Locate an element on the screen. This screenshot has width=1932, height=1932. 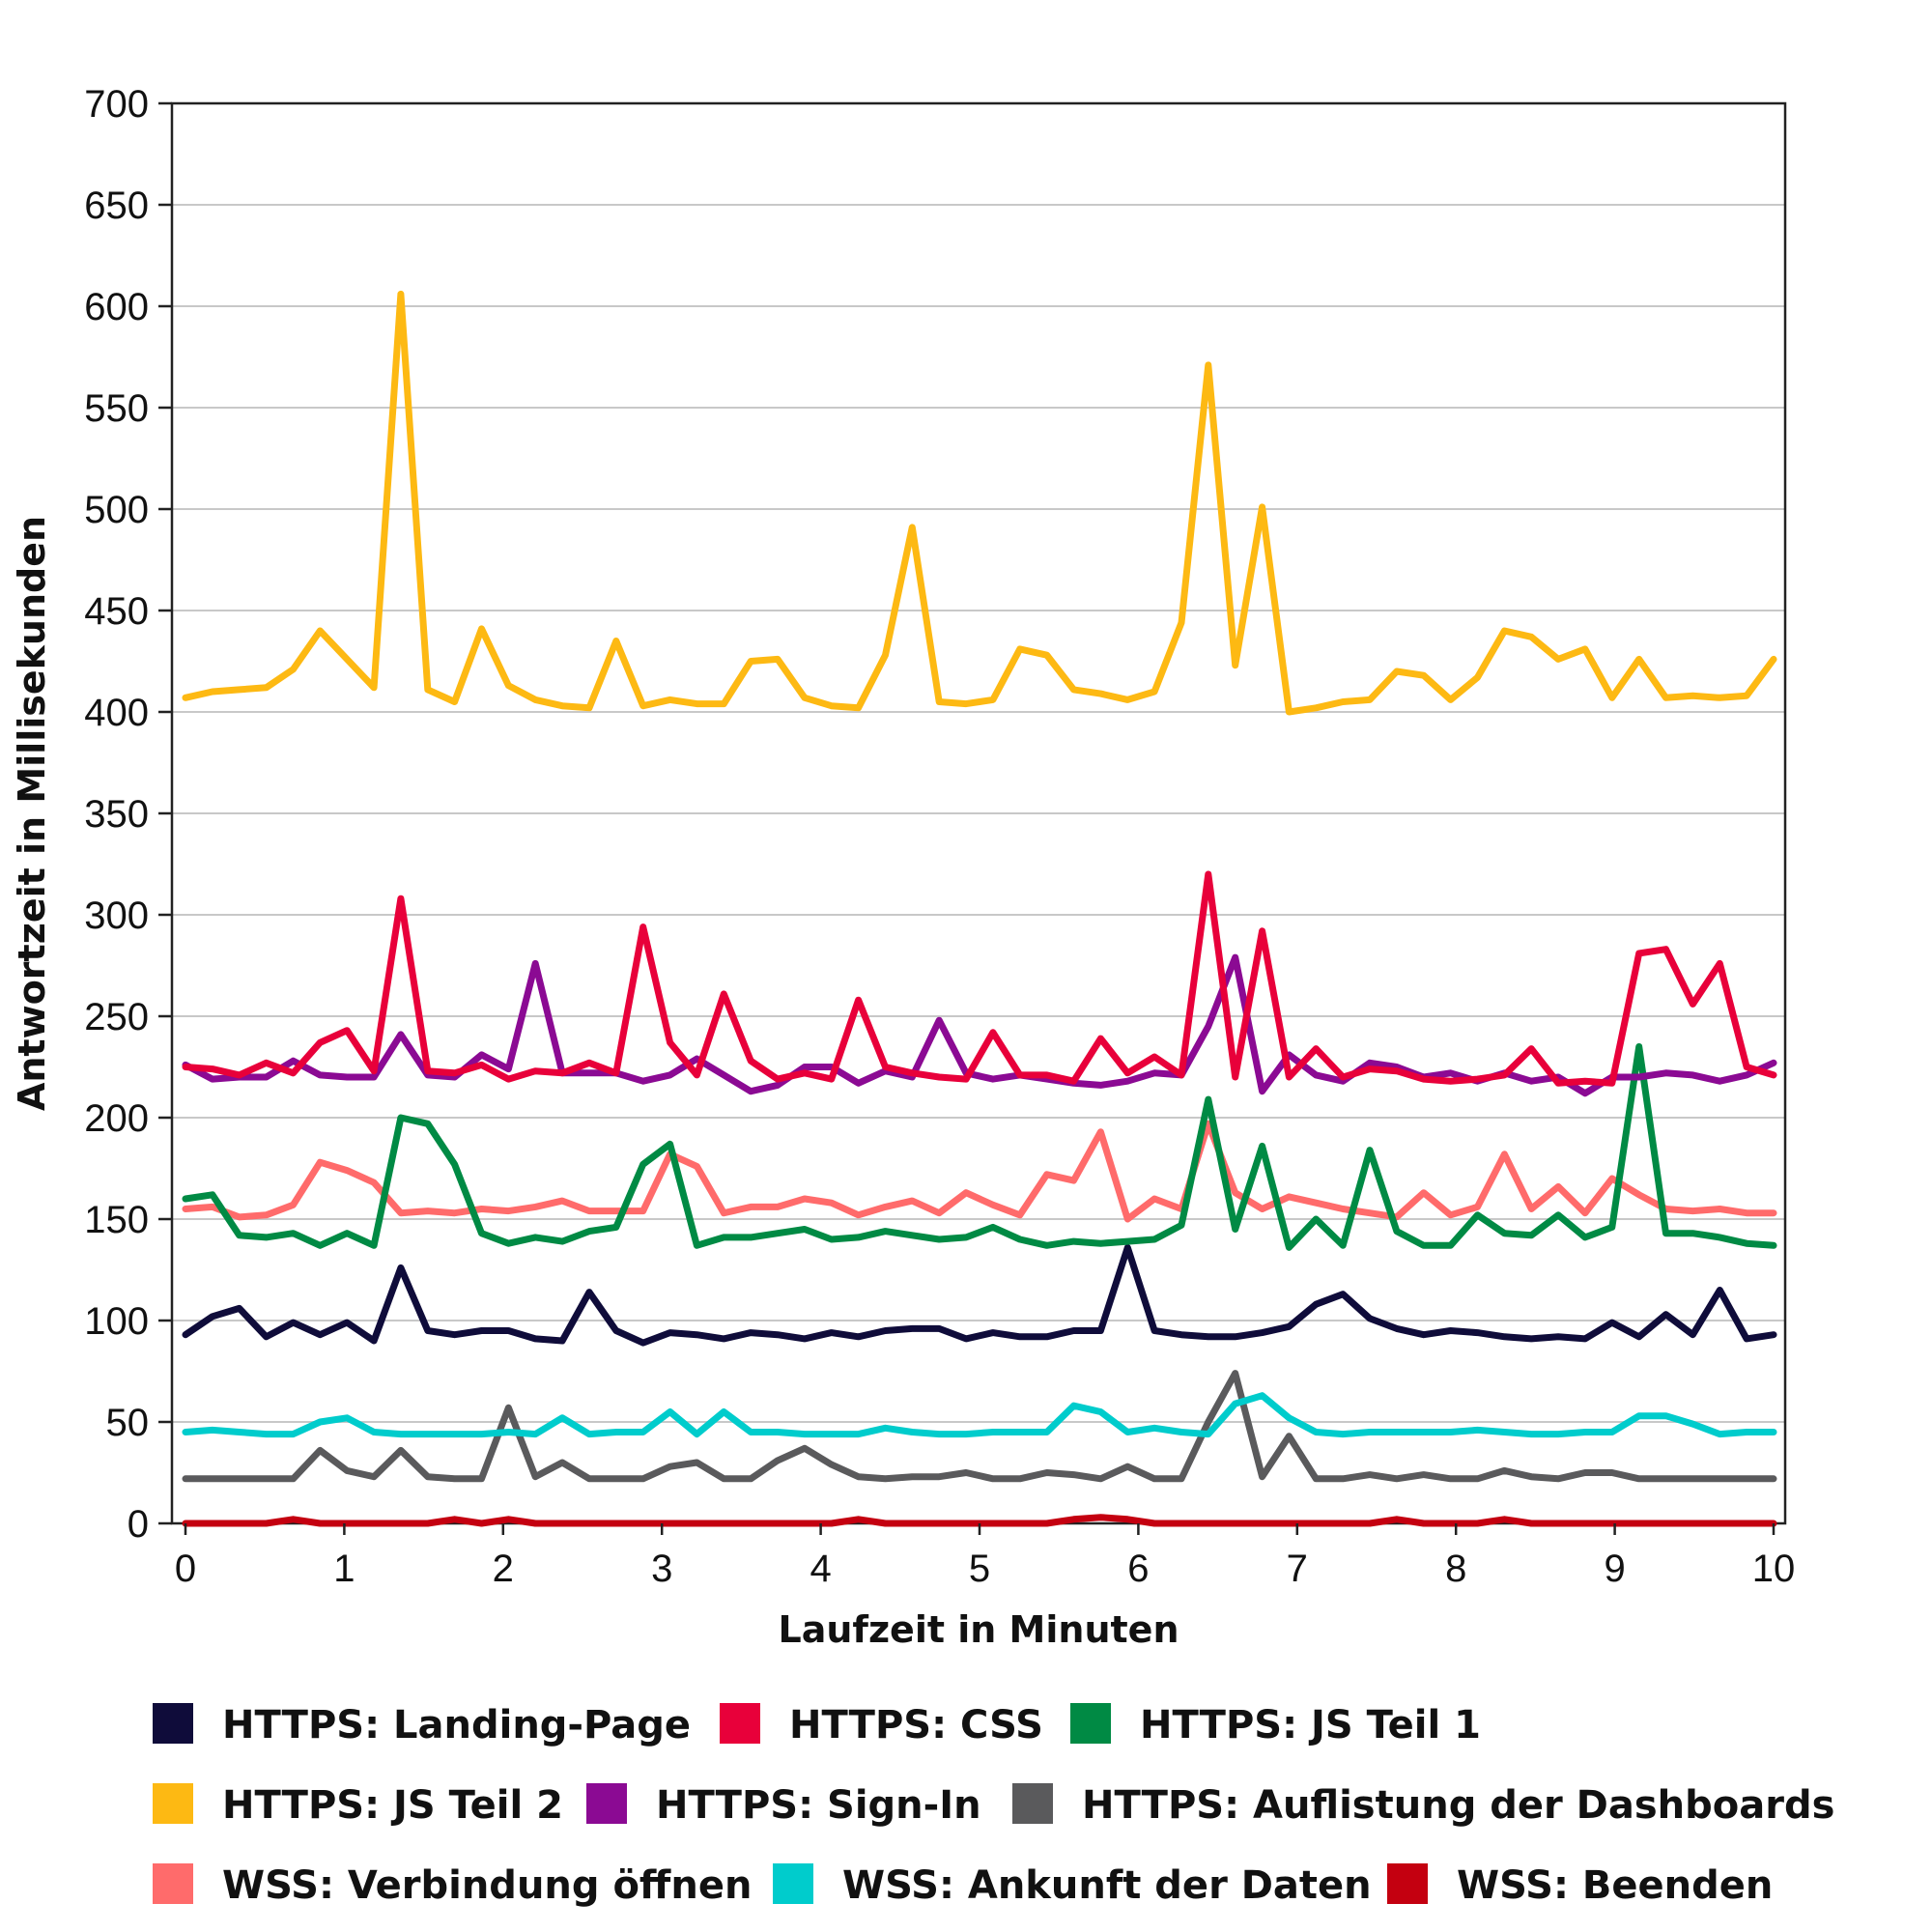
y-tick-label: 650 is located at coordinates (116, 206).